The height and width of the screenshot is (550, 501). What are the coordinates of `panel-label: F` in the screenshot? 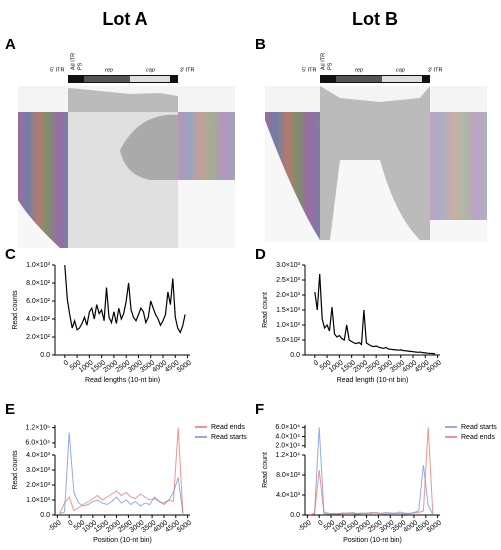 It's located at (259, 409).